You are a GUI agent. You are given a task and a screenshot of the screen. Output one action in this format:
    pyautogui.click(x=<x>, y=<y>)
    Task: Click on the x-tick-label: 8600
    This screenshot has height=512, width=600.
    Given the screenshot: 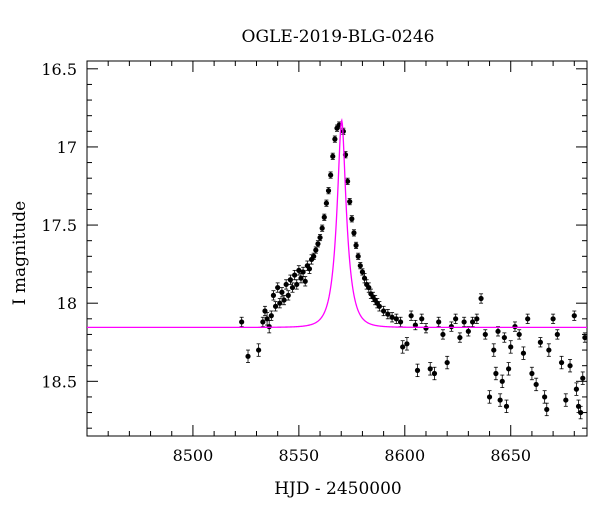 What is the action you would take?
    pyautogui.click(x=404, y=455)
    